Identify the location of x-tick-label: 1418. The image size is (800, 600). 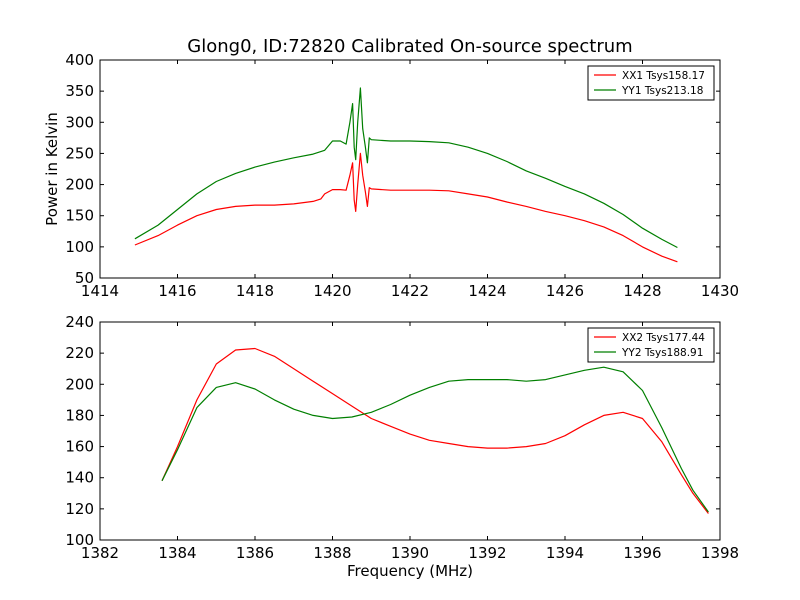
(255, 291).